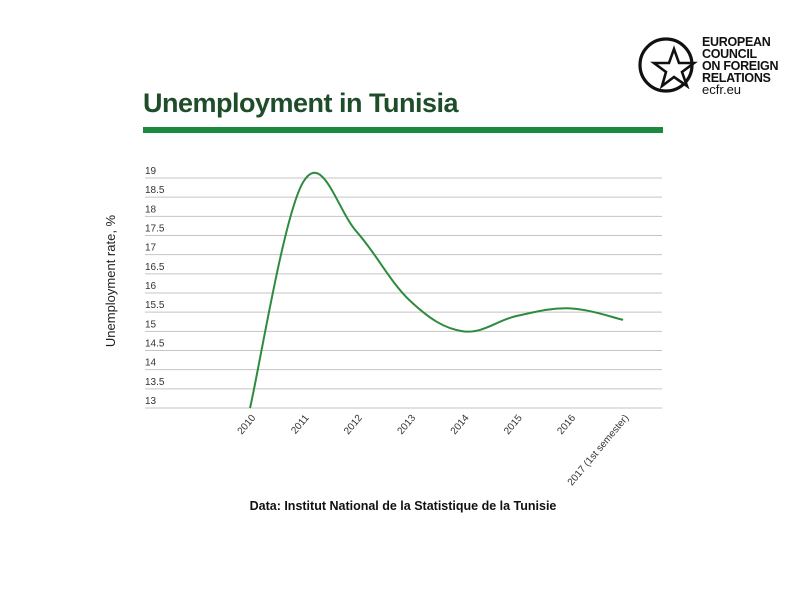 Image resolution: width=806 pixels, height=604 pixels. What do you see at coordinates (155, 229) in the screenshot?
I see `y-tick-label: 17.5` at bounding box center [155, 229].